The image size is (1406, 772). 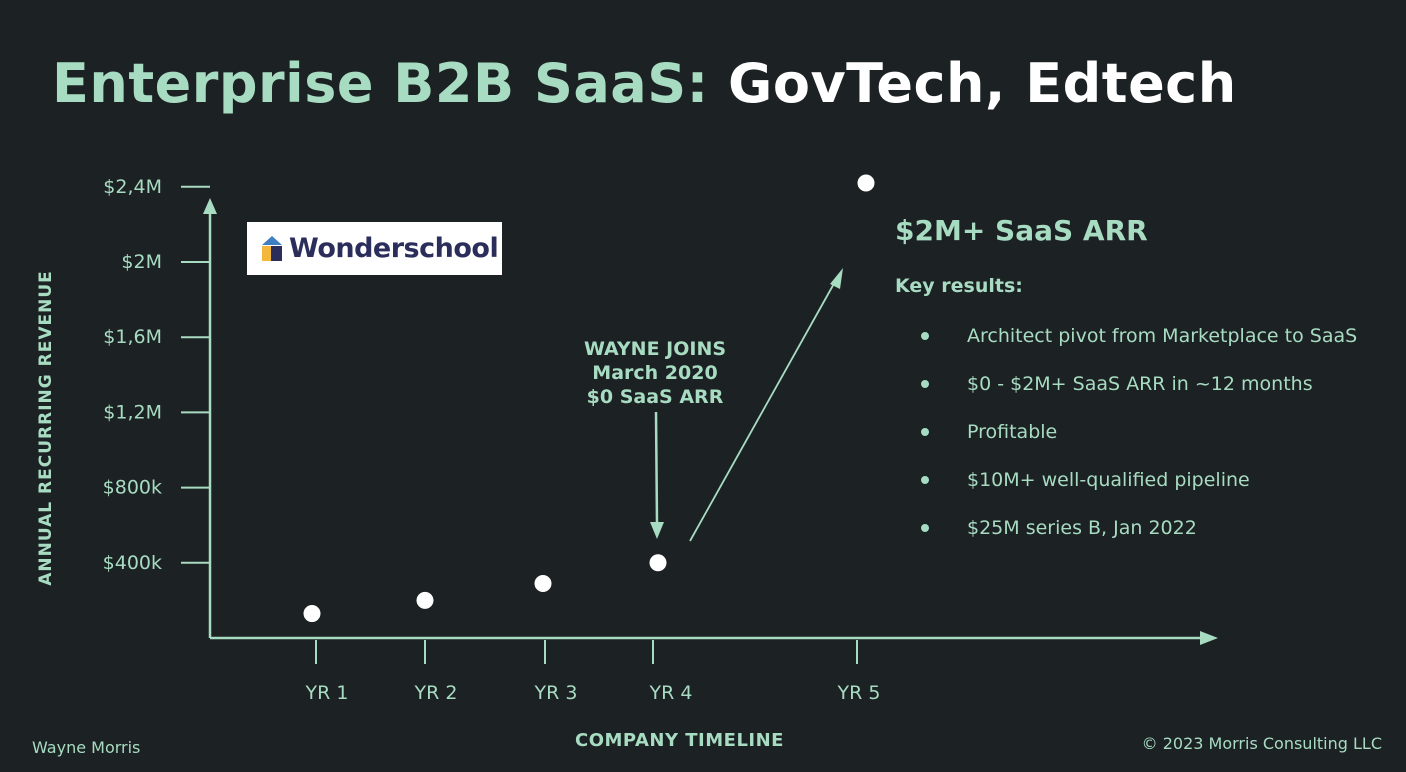 I want to click on y-tick-label: $1,6M, so click(x=132, y=337).